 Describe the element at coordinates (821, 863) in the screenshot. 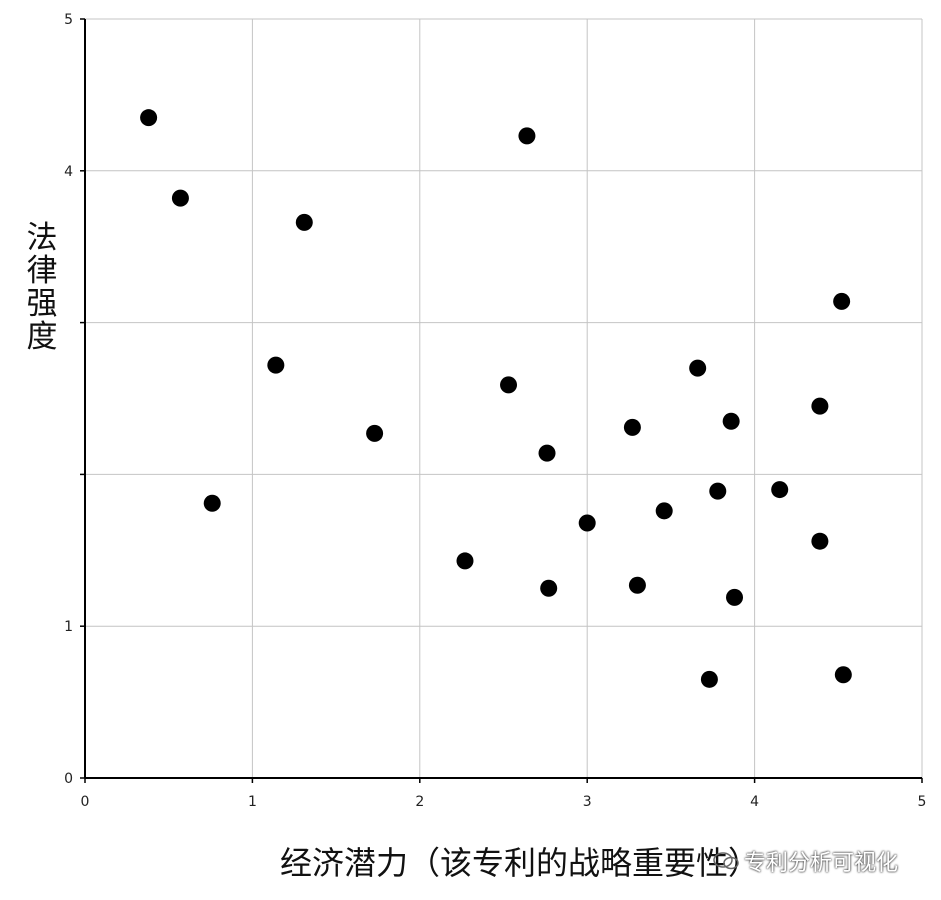

I see `watermark-text: 专利分析可视化` at that location.